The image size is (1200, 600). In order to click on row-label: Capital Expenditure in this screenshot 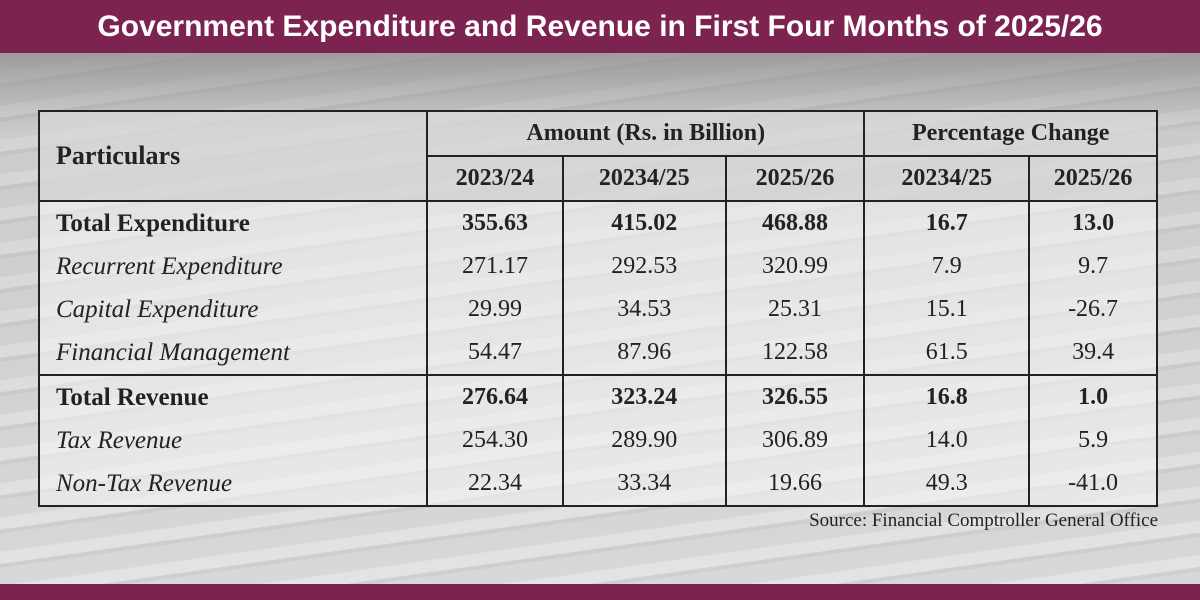, I will do `click(233, 309)`.